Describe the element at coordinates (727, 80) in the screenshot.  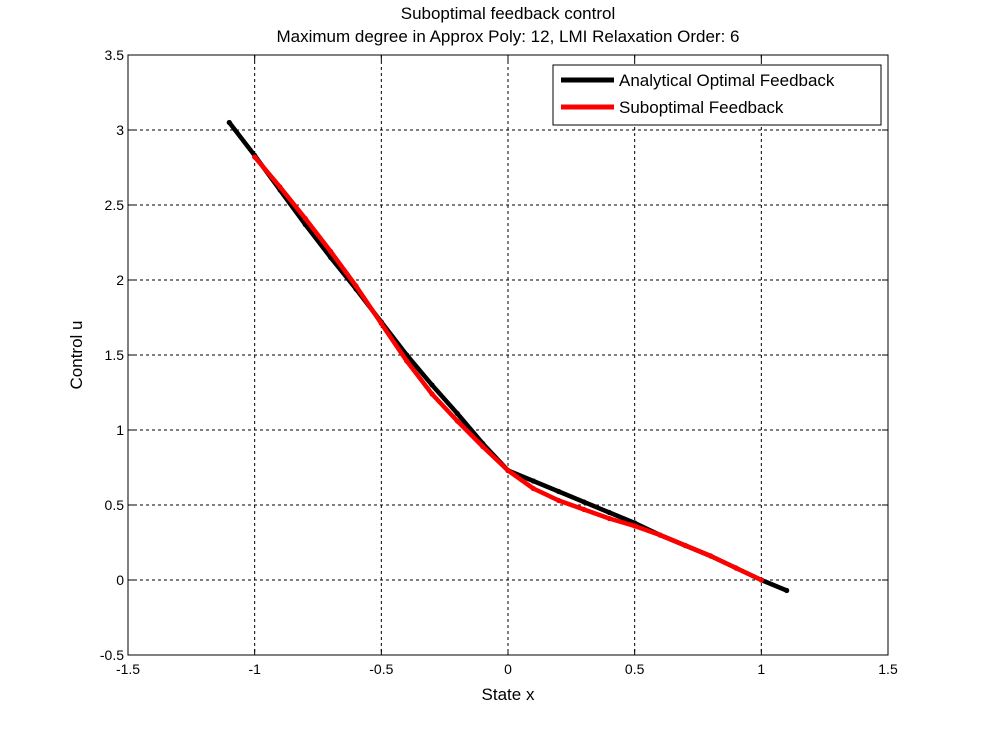
I see `legend-label-analytical: Analytical Optimal Feedback` at that location.